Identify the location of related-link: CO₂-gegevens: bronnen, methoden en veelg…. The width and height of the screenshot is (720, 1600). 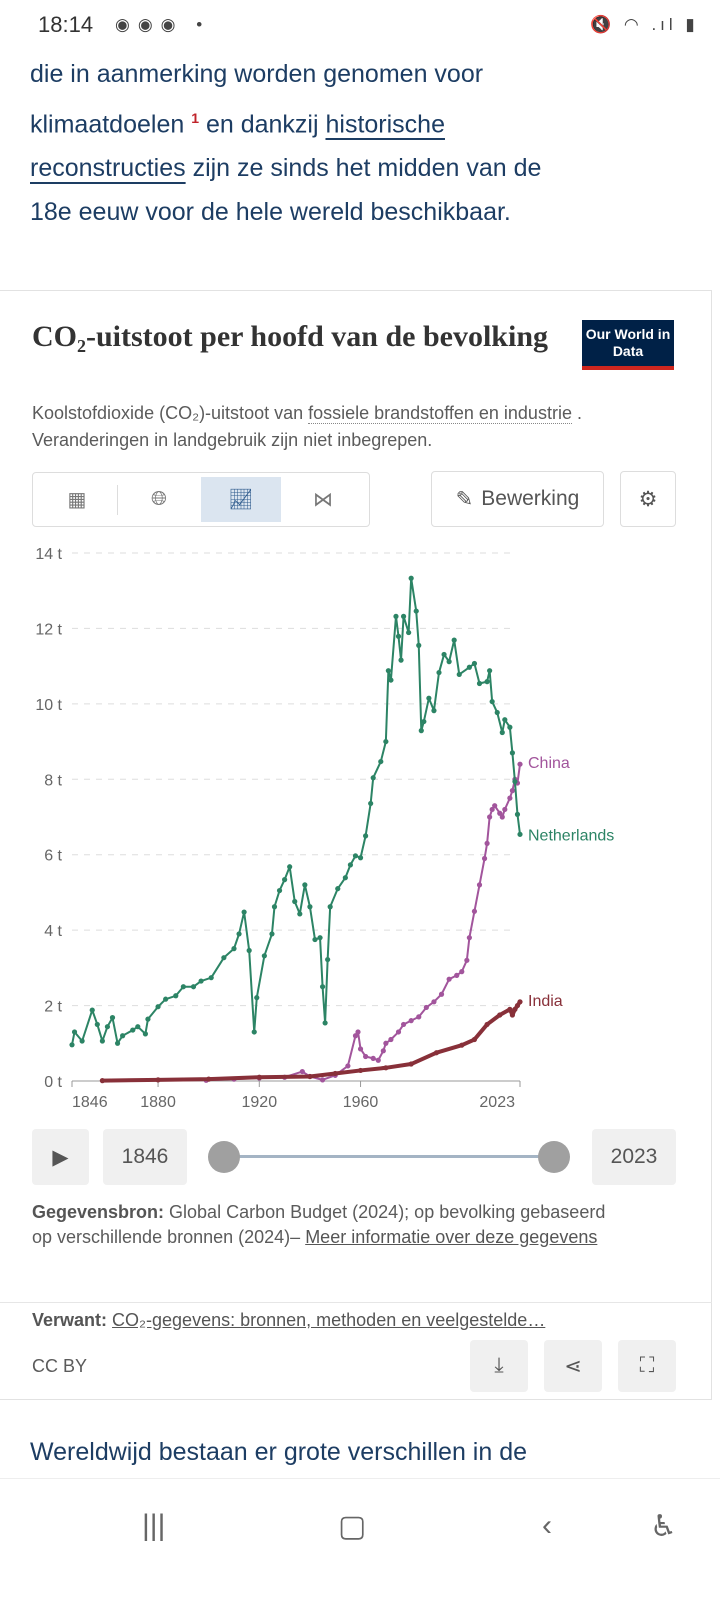
(329, 1320).